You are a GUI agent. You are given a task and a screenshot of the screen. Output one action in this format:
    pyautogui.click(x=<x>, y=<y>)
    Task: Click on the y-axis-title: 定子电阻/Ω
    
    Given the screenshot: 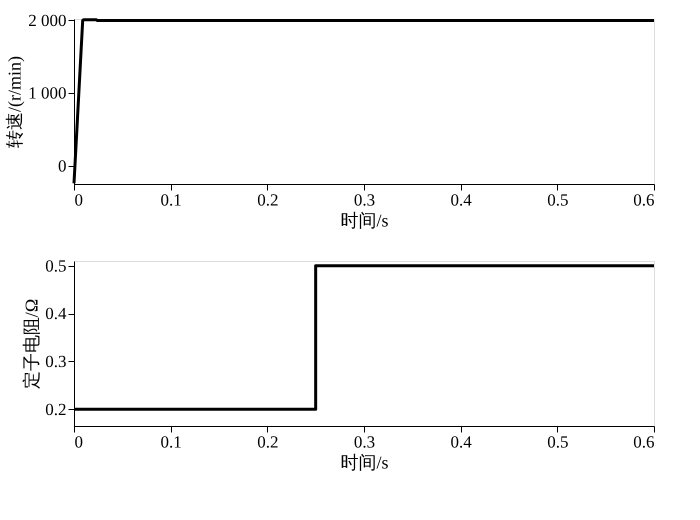 What is the action you would take?
    pyautogui.click(x=31, y=344)
    